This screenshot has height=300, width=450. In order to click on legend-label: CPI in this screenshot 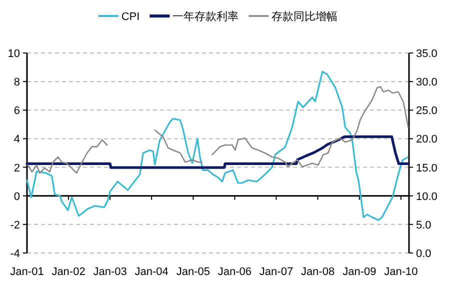, I will do `click(130, 17)`.